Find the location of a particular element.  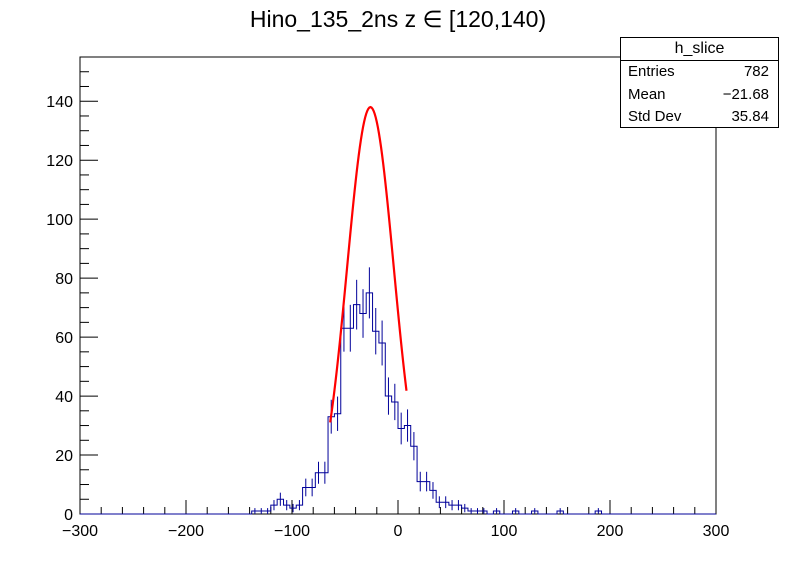

x-tick-label: −300 is located at coordinates (80, 531).